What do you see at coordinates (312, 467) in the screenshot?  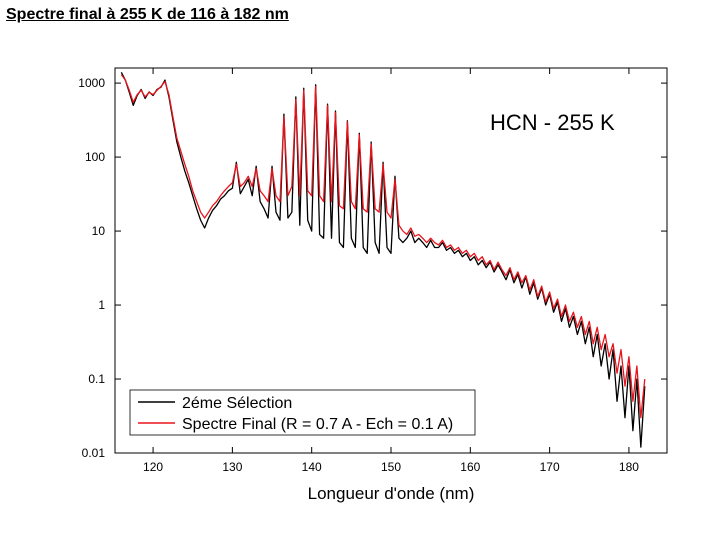 I see `x-tick-label: 140` at bounding box center [312, 467].